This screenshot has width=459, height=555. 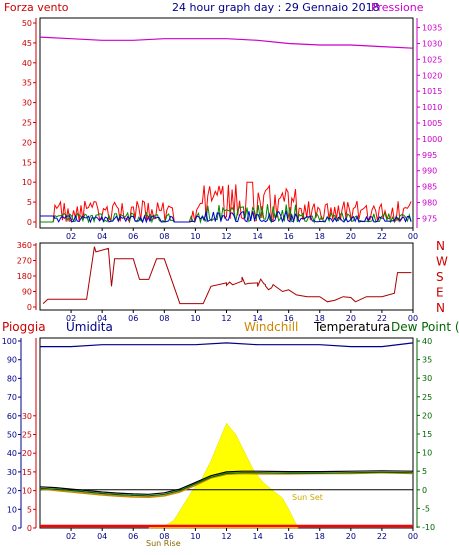 I want to click on humidity-ytick-label: 0, so click(x=14, y=528).